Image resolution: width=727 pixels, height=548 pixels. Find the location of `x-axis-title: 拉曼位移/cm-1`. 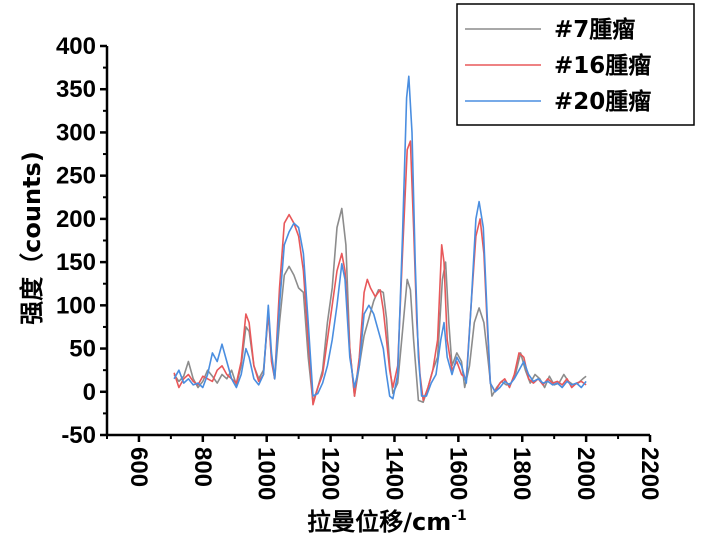

x-axis-title: 拉曼位移/cm-1 is located at coordinates (387, 522).